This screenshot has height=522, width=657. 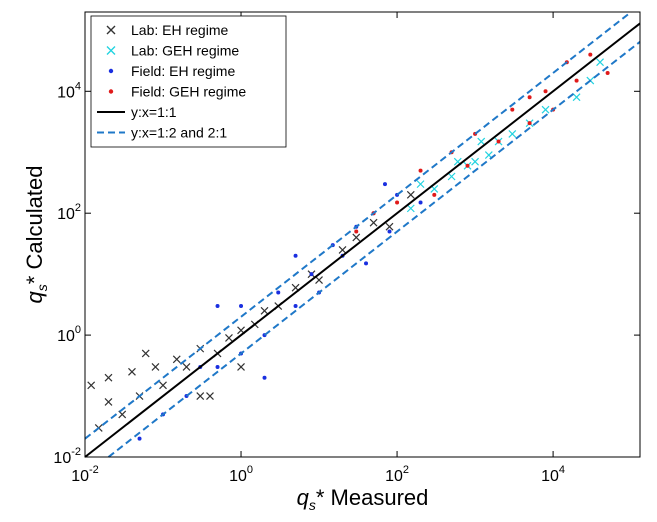 What do you see at coordinates (188, 92) in the screenshot?
I see `legend-label: Field: GEH regime` at bounding box center [188, 92].